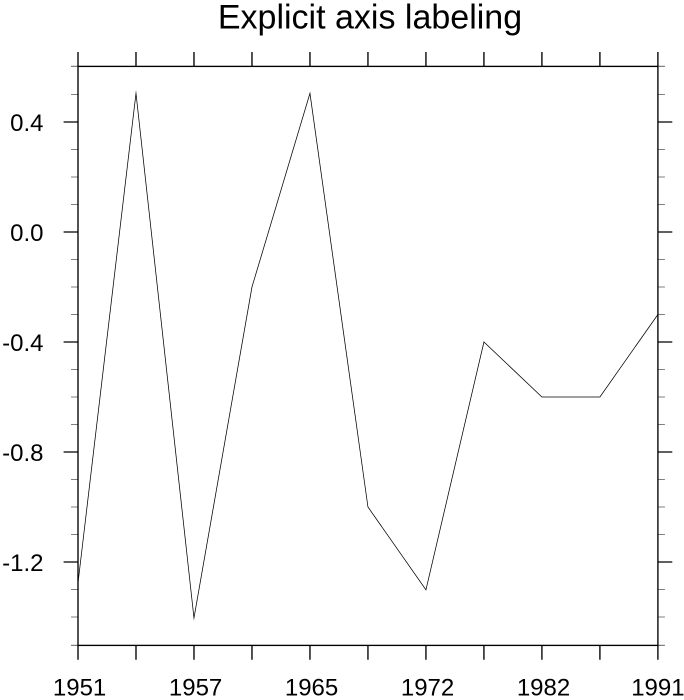 The image size is (684, 700). Describe the element at coordinates (22, 343) in the screenshot. I see `svg-text: -0.4` at that location.